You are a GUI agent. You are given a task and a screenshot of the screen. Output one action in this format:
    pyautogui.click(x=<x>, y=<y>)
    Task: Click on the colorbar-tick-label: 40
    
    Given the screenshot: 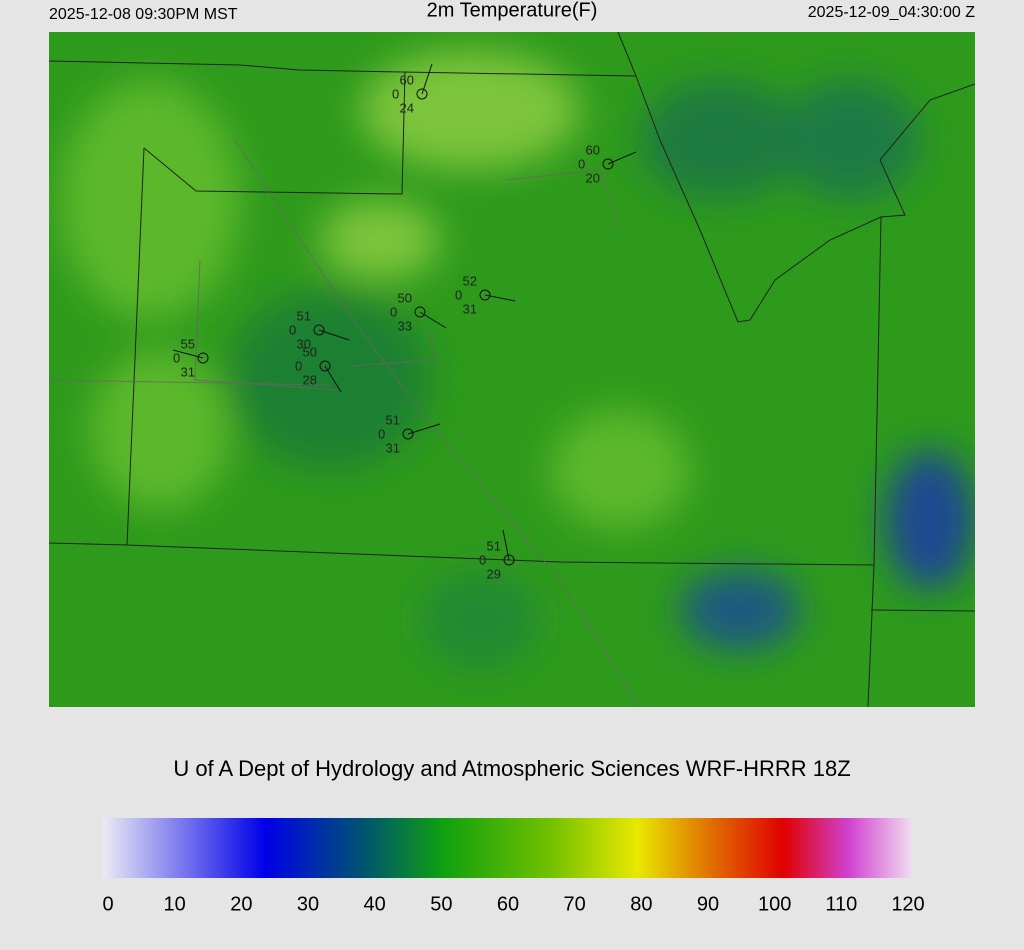 What is the action you would take?
    pyautogui.click(x=375, y=904)
    